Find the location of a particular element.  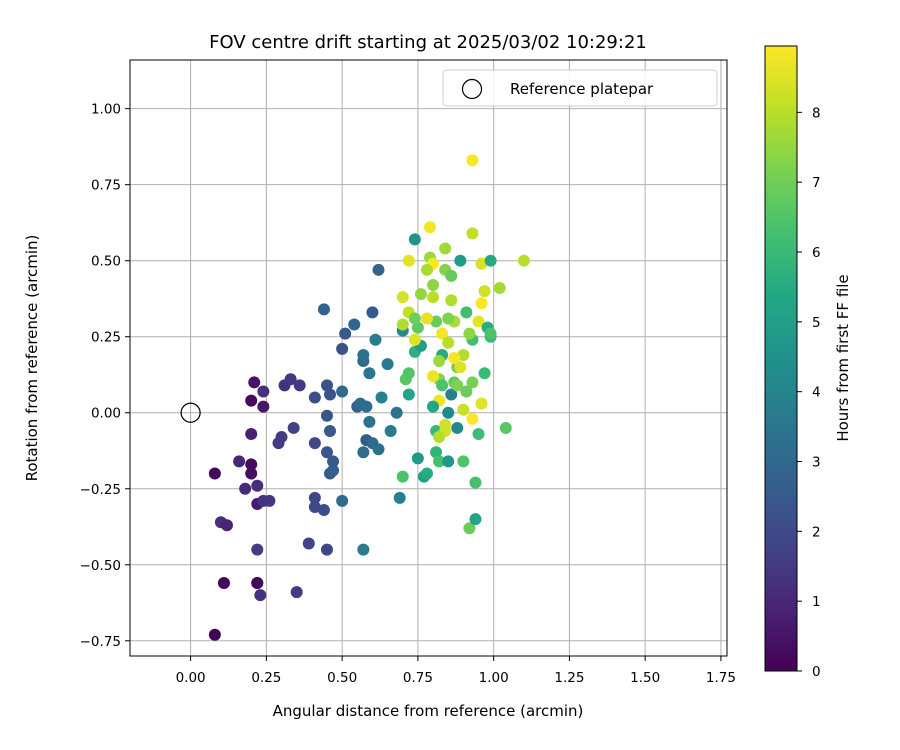

colorbar-label: Hours from first FF file is located at coordinates (843, 357).